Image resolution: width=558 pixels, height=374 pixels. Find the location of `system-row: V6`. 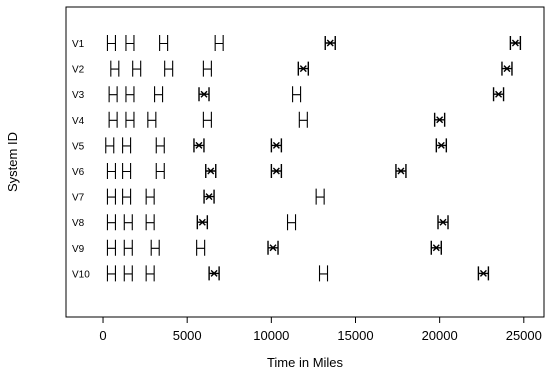

system-row: V6 is located at coordinates (239, 171).